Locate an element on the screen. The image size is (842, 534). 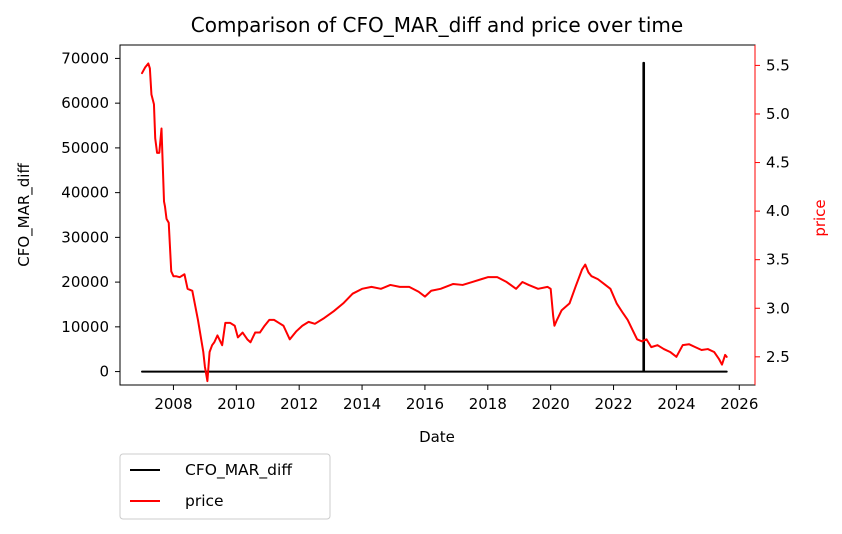
x-axis-ticks: 2008 2010 2012 2014 2016 2018 2020 2022 2024 2026 is located at coordinates (456, 399).